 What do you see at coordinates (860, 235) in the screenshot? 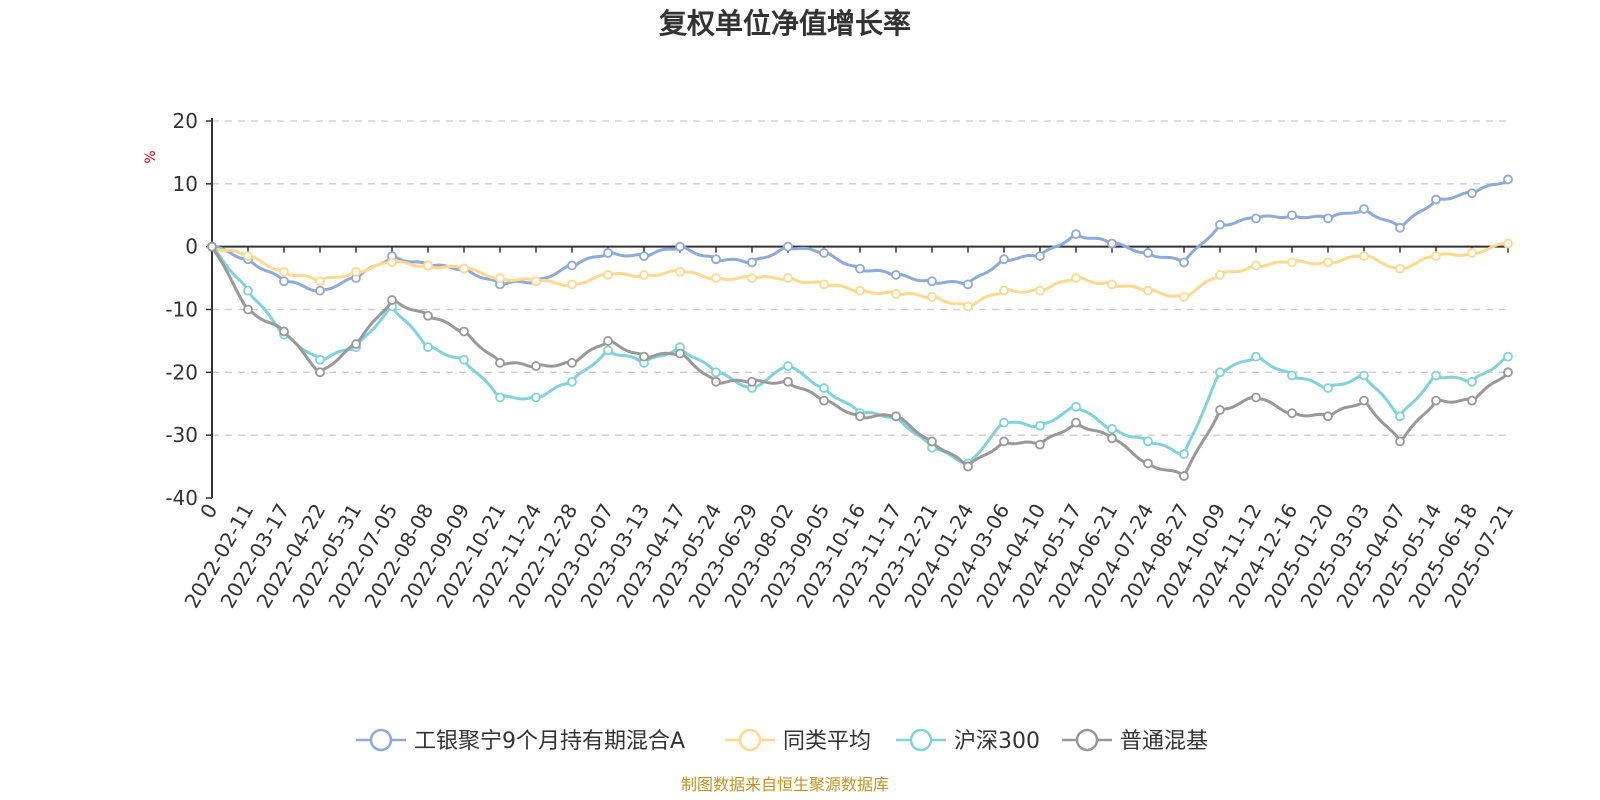
I see `series-line` at bounding box center [860, 235].